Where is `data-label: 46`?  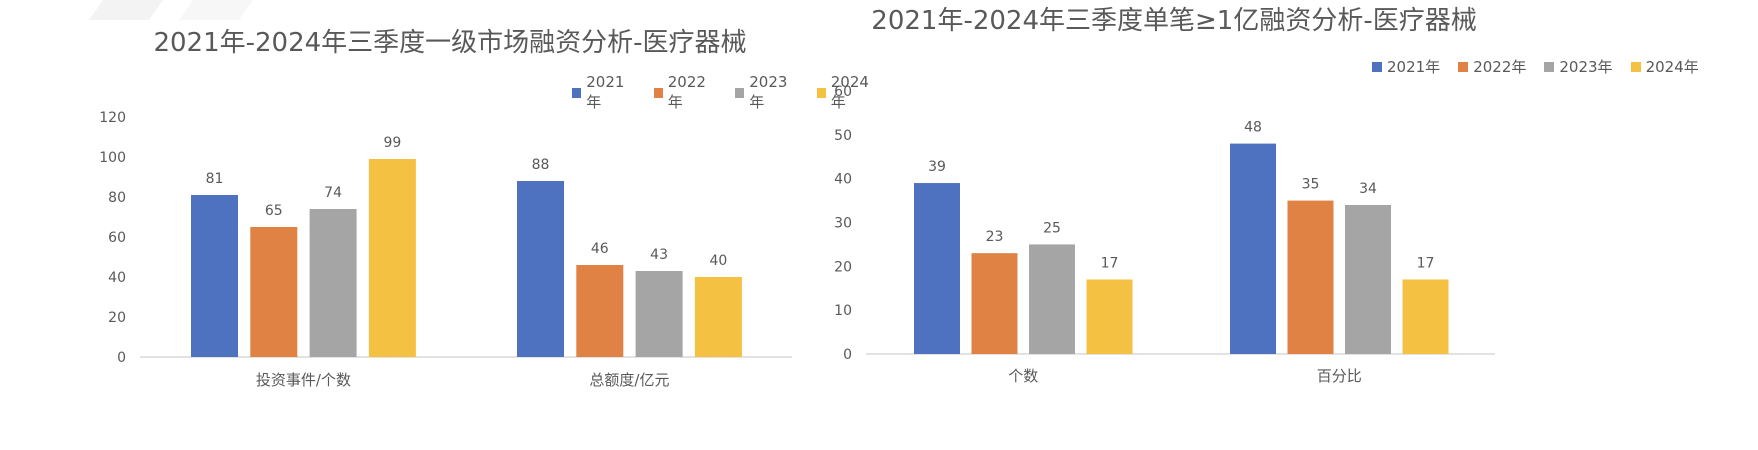
data-label: 46 is located at coordinates (600, 249).